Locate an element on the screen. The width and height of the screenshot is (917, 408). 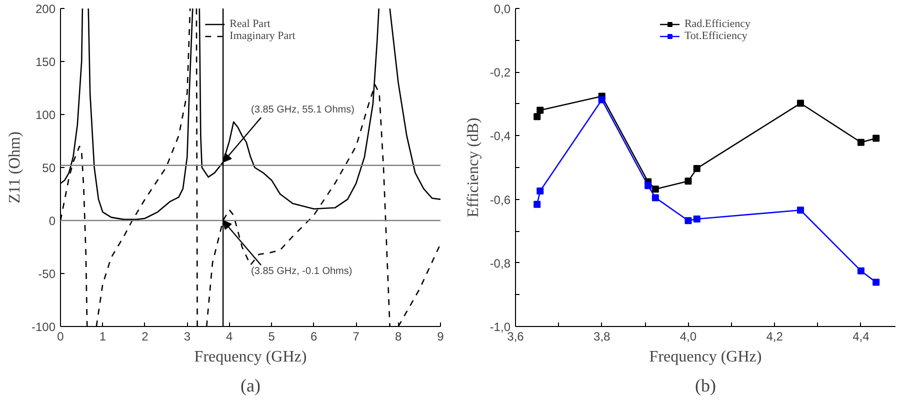
text: (b) is located at coordinates (705, 386).